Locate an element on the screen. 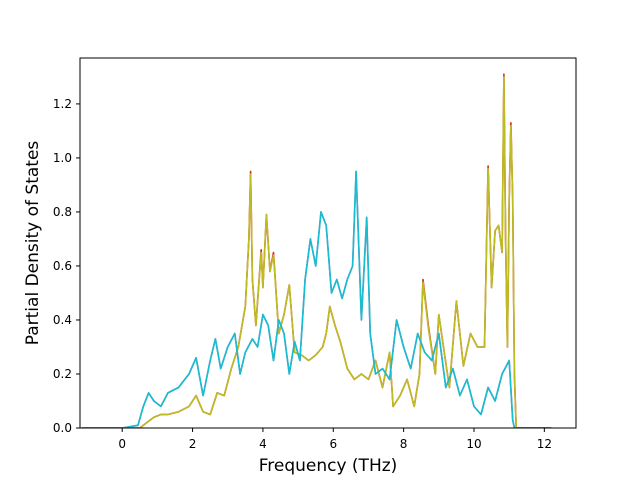 The width and height of the screenshot is (640, 484). y-tick-label: 0.6 is located at coordinates (62, 266).